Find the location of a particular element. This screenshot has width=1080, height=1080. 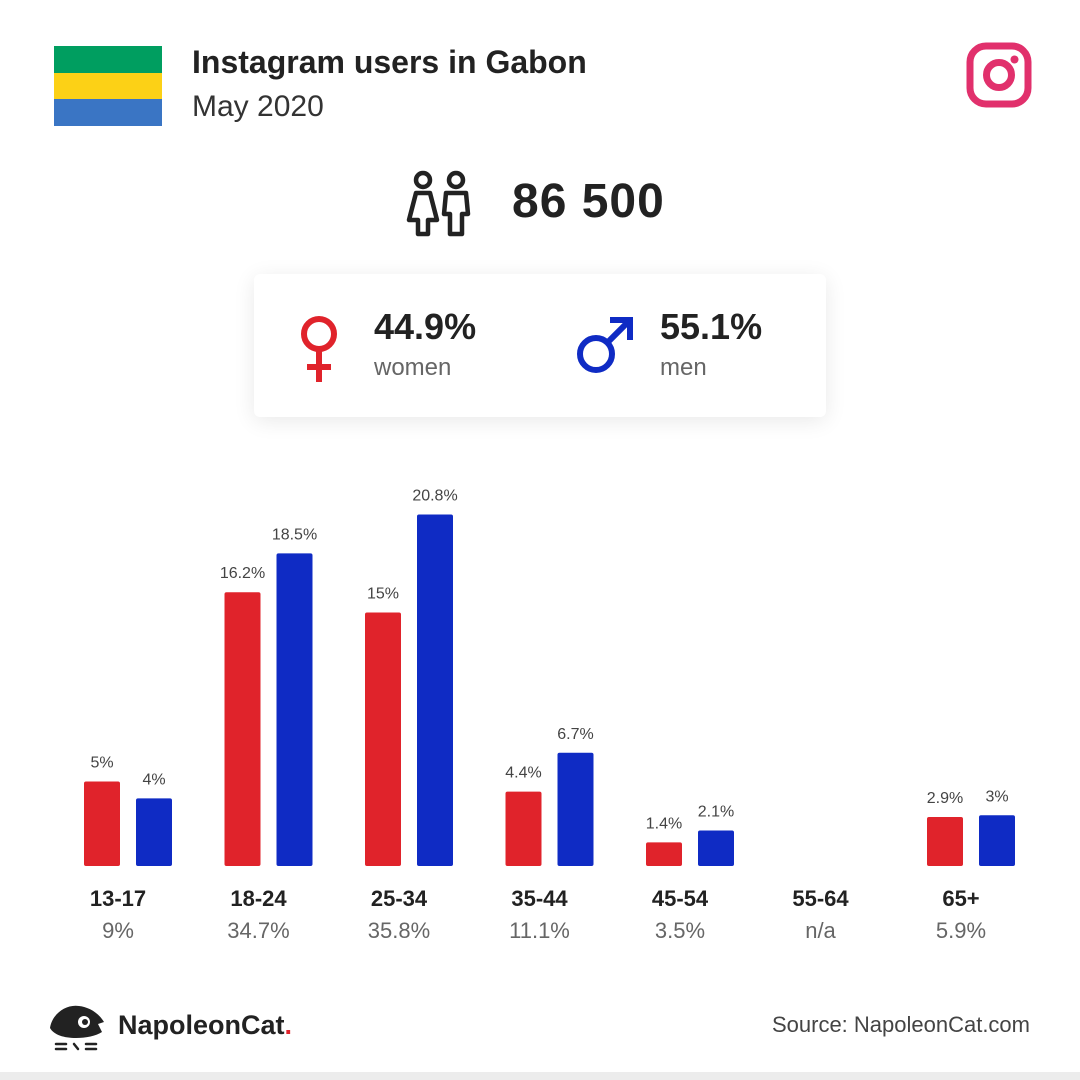

age-group-total-35-44: 11.1% is located at coordinates (539, 930).